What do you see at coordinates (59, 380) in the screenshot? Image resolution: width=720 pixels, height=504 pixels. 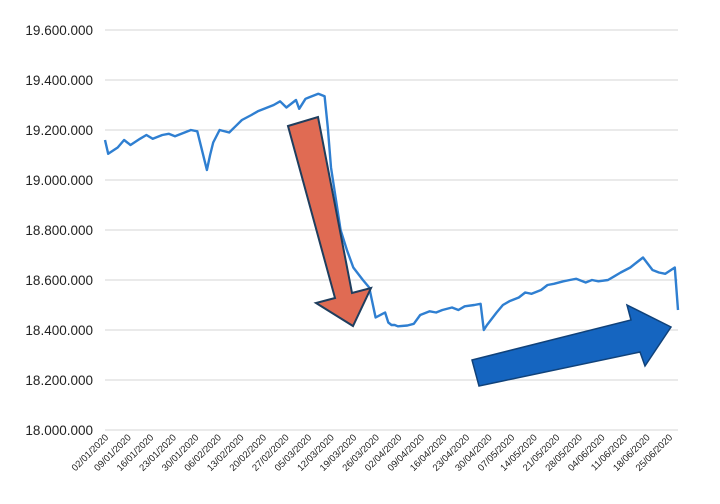 I see `y-tick-label: 18.200.000` at bounding box center [59, 380].